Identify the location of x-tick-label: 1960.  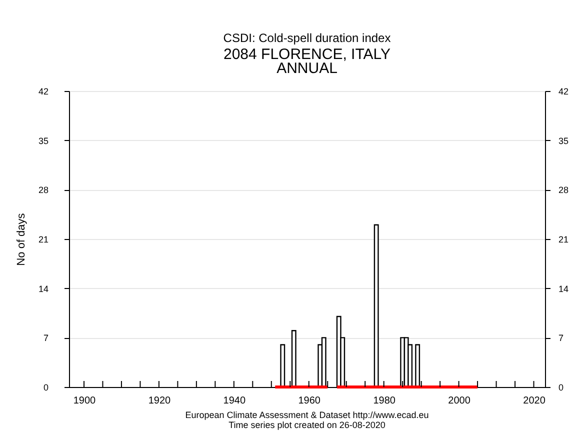
(309, 401).